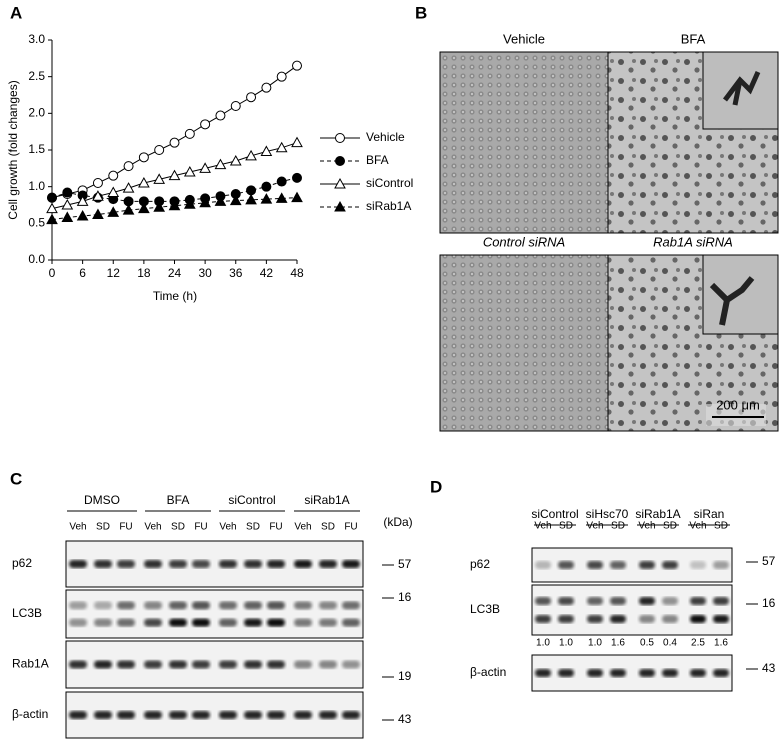 This screenshot has height=745, width=784. I want to click on lane-label: FU, so click(125, 527).